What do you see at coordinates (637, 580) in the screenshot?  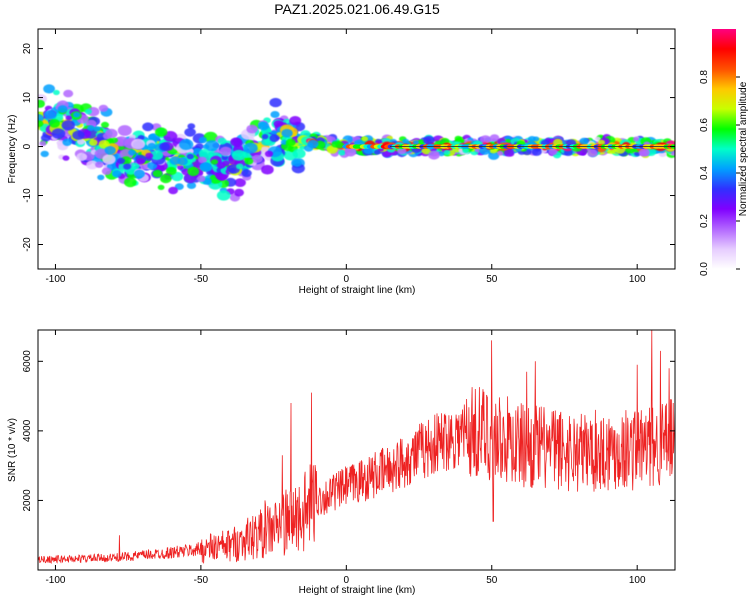 I see `x-tick-label: 100` at bounding box center [637, 580].